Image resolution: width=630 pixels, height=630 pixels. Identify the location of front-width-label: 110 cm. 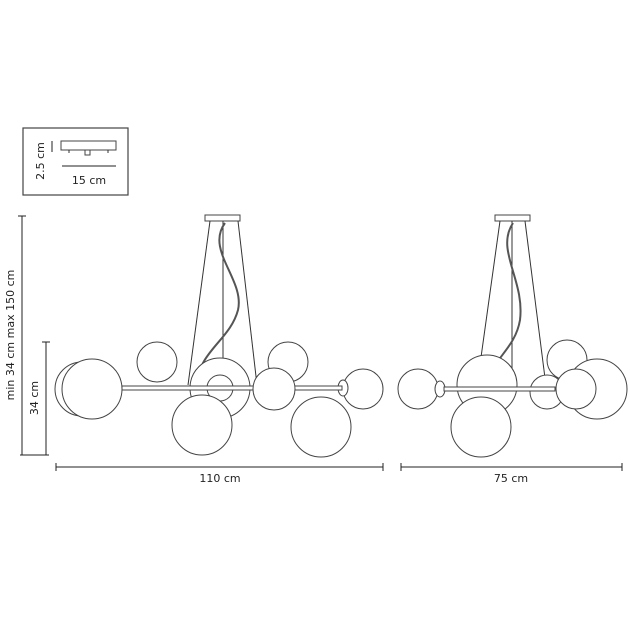
(219, 478).